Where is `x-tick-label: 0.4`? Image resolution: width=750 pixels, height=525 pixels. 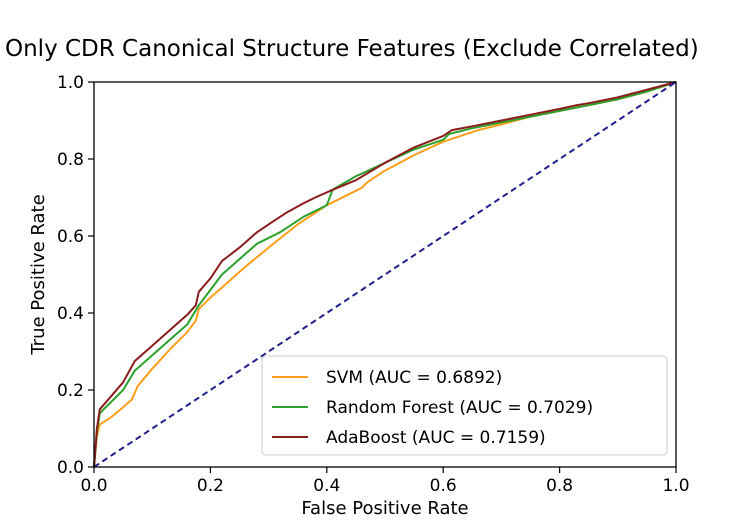 x-tick-label: 0.4 is located at coordinates (326, 486).